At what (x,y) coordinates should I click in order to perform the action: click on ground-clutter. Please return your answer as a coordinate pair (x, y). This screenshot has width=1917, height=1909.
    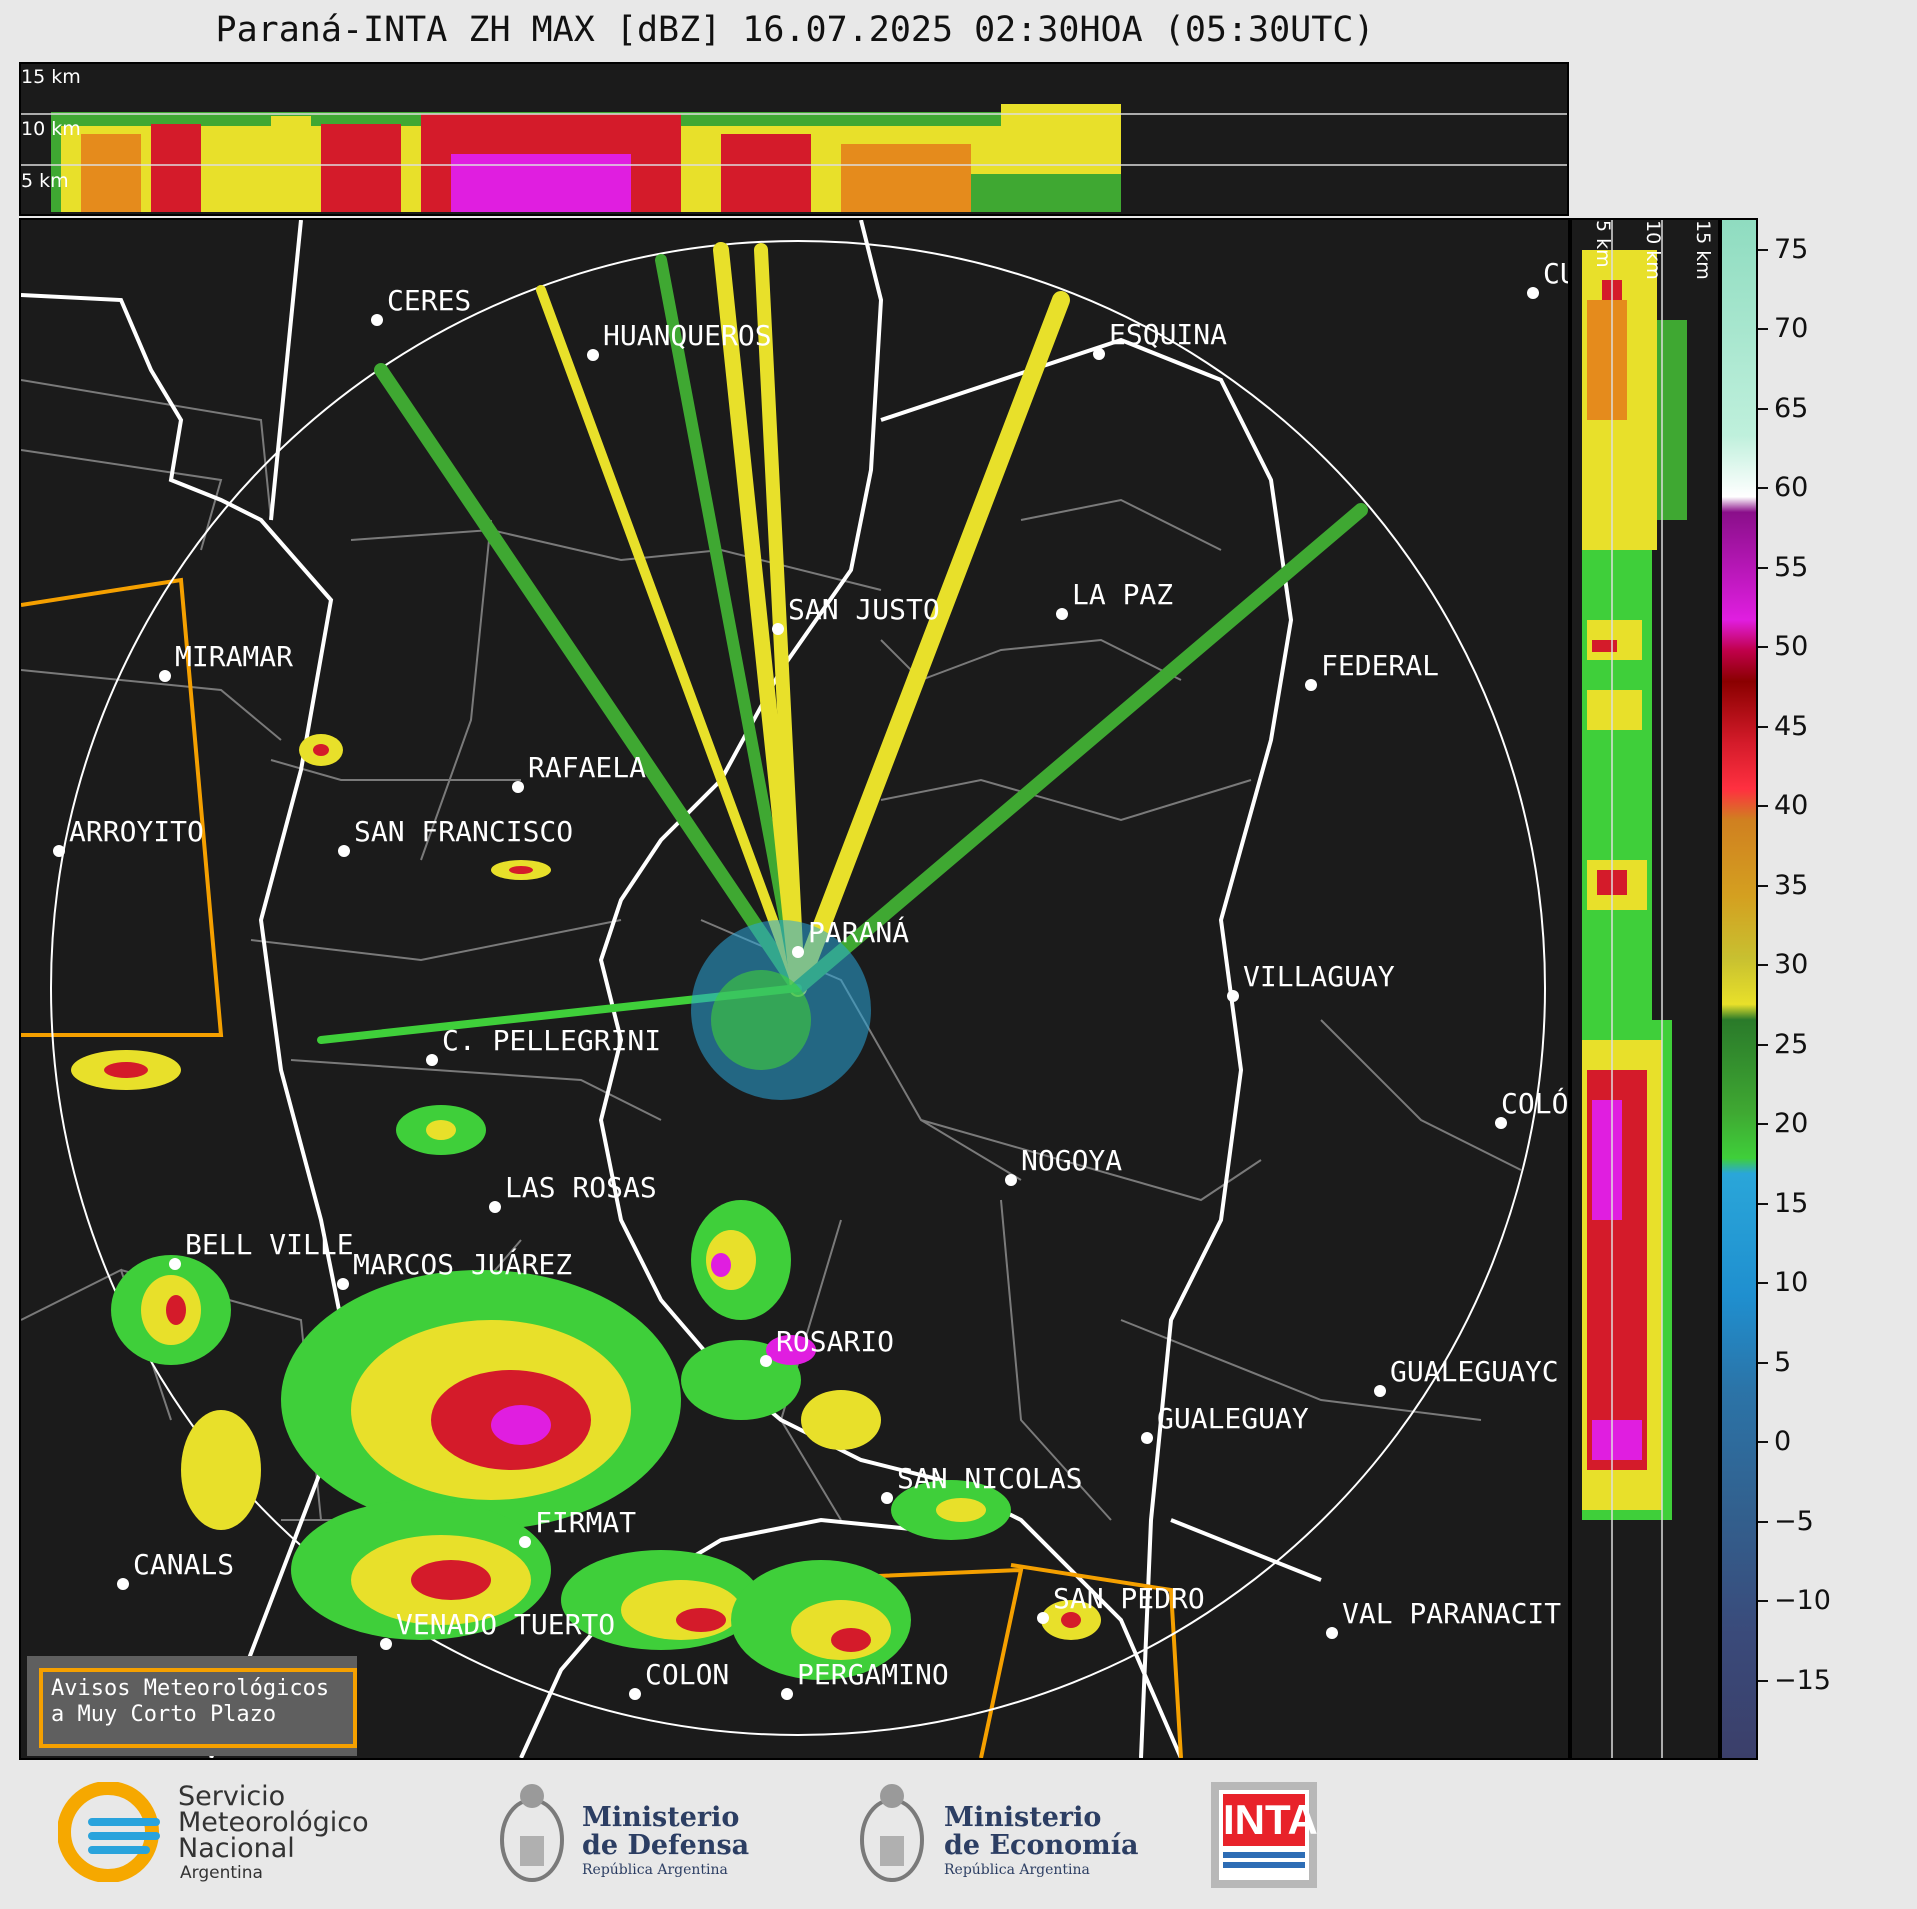
    Looking at the image, I should click on (781, 1010).